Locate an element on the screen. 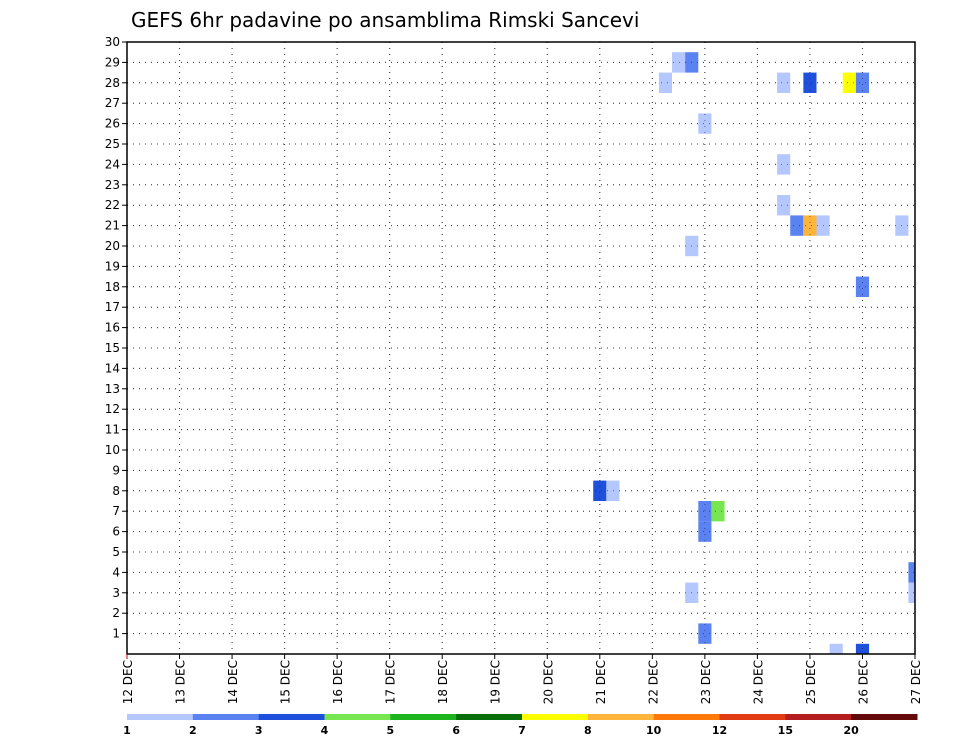 Image resolution: width=960 pixels, height=742 pixels. x-tick-label: 14 DEC is located at coordinates (233, 682).